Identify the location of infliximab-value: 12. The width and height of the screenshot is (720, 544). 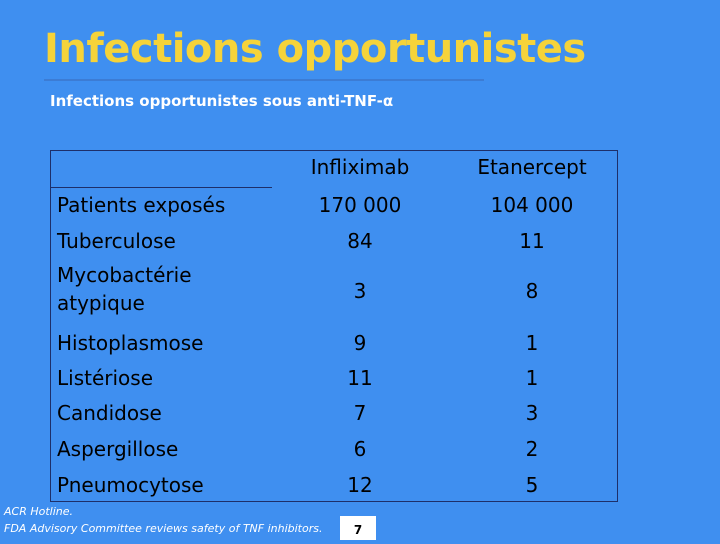
(360, 485).